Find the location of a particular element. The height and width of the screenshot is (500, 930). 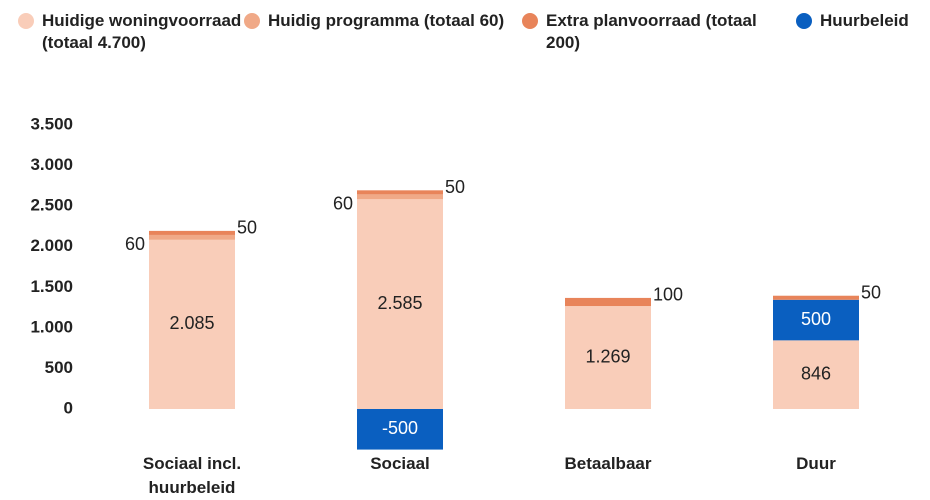

x-tick-label: Betaalbaar is located at coordinates (608, 463).